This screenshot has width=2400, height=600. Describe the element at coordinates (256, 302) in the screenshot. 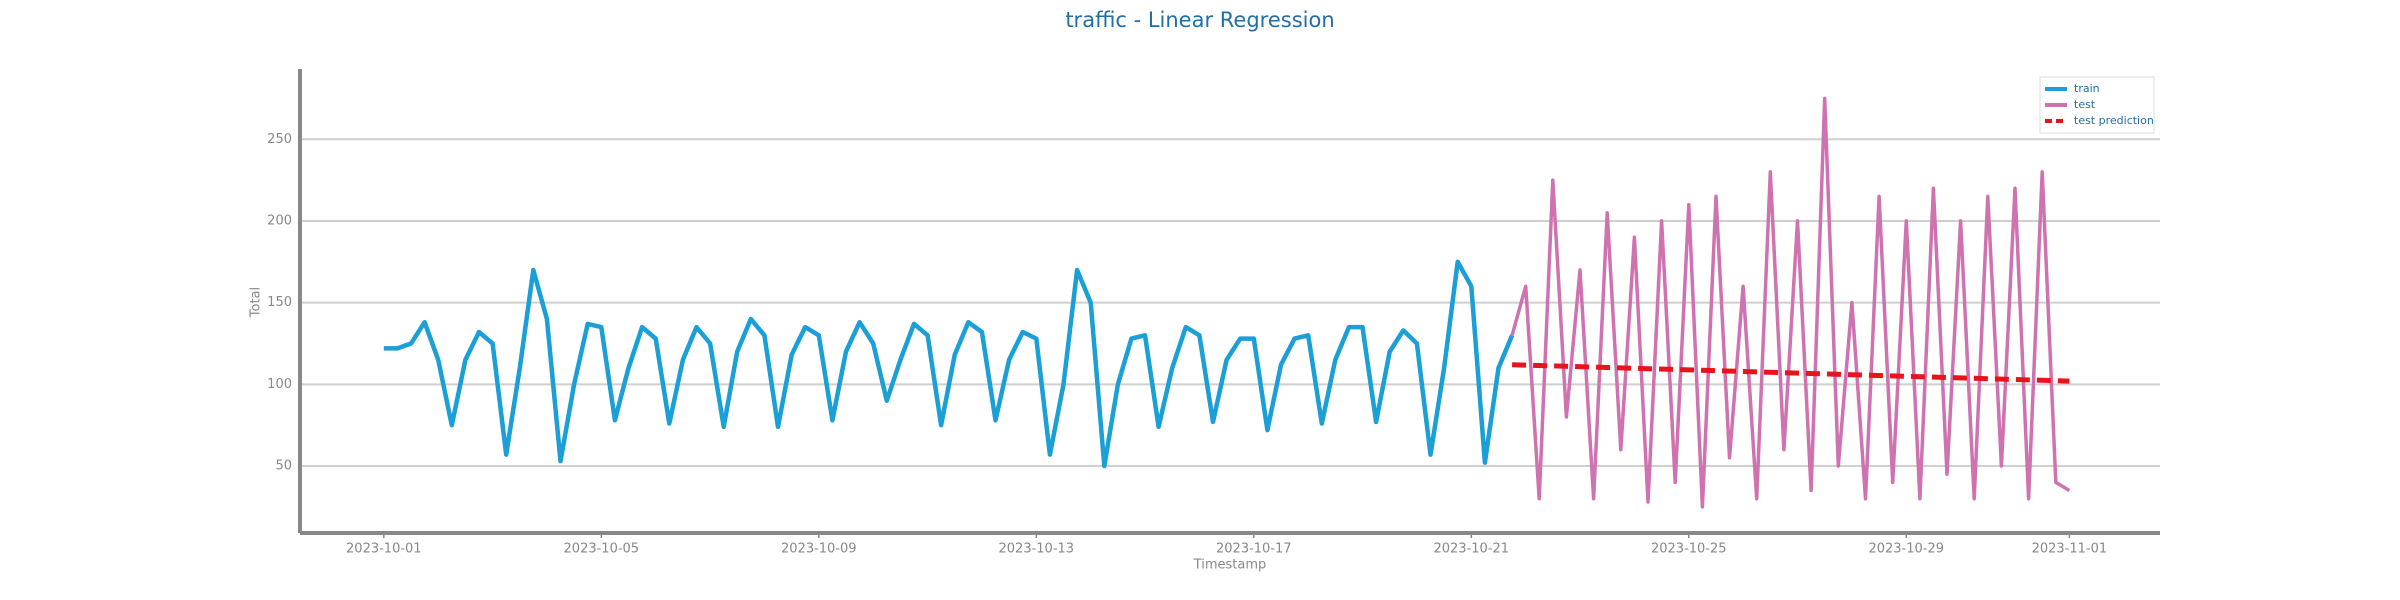

I see `y-axis-label: Total` at that location.